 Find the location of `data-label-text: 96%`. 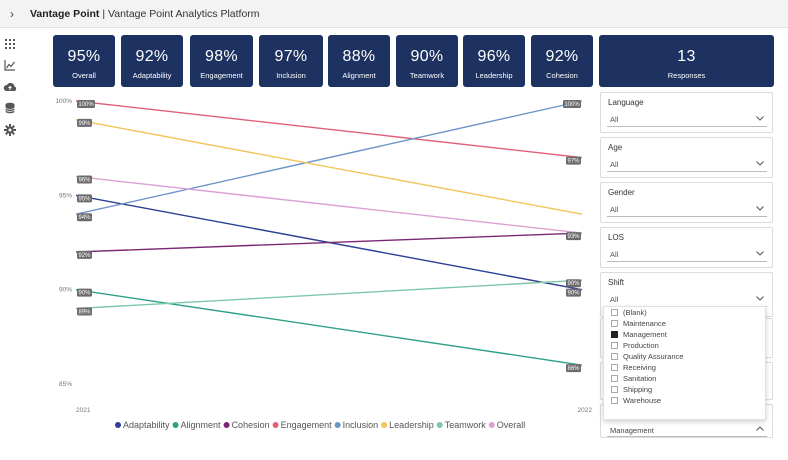

data-label-text: 96% is located at coordinates (84, 180).